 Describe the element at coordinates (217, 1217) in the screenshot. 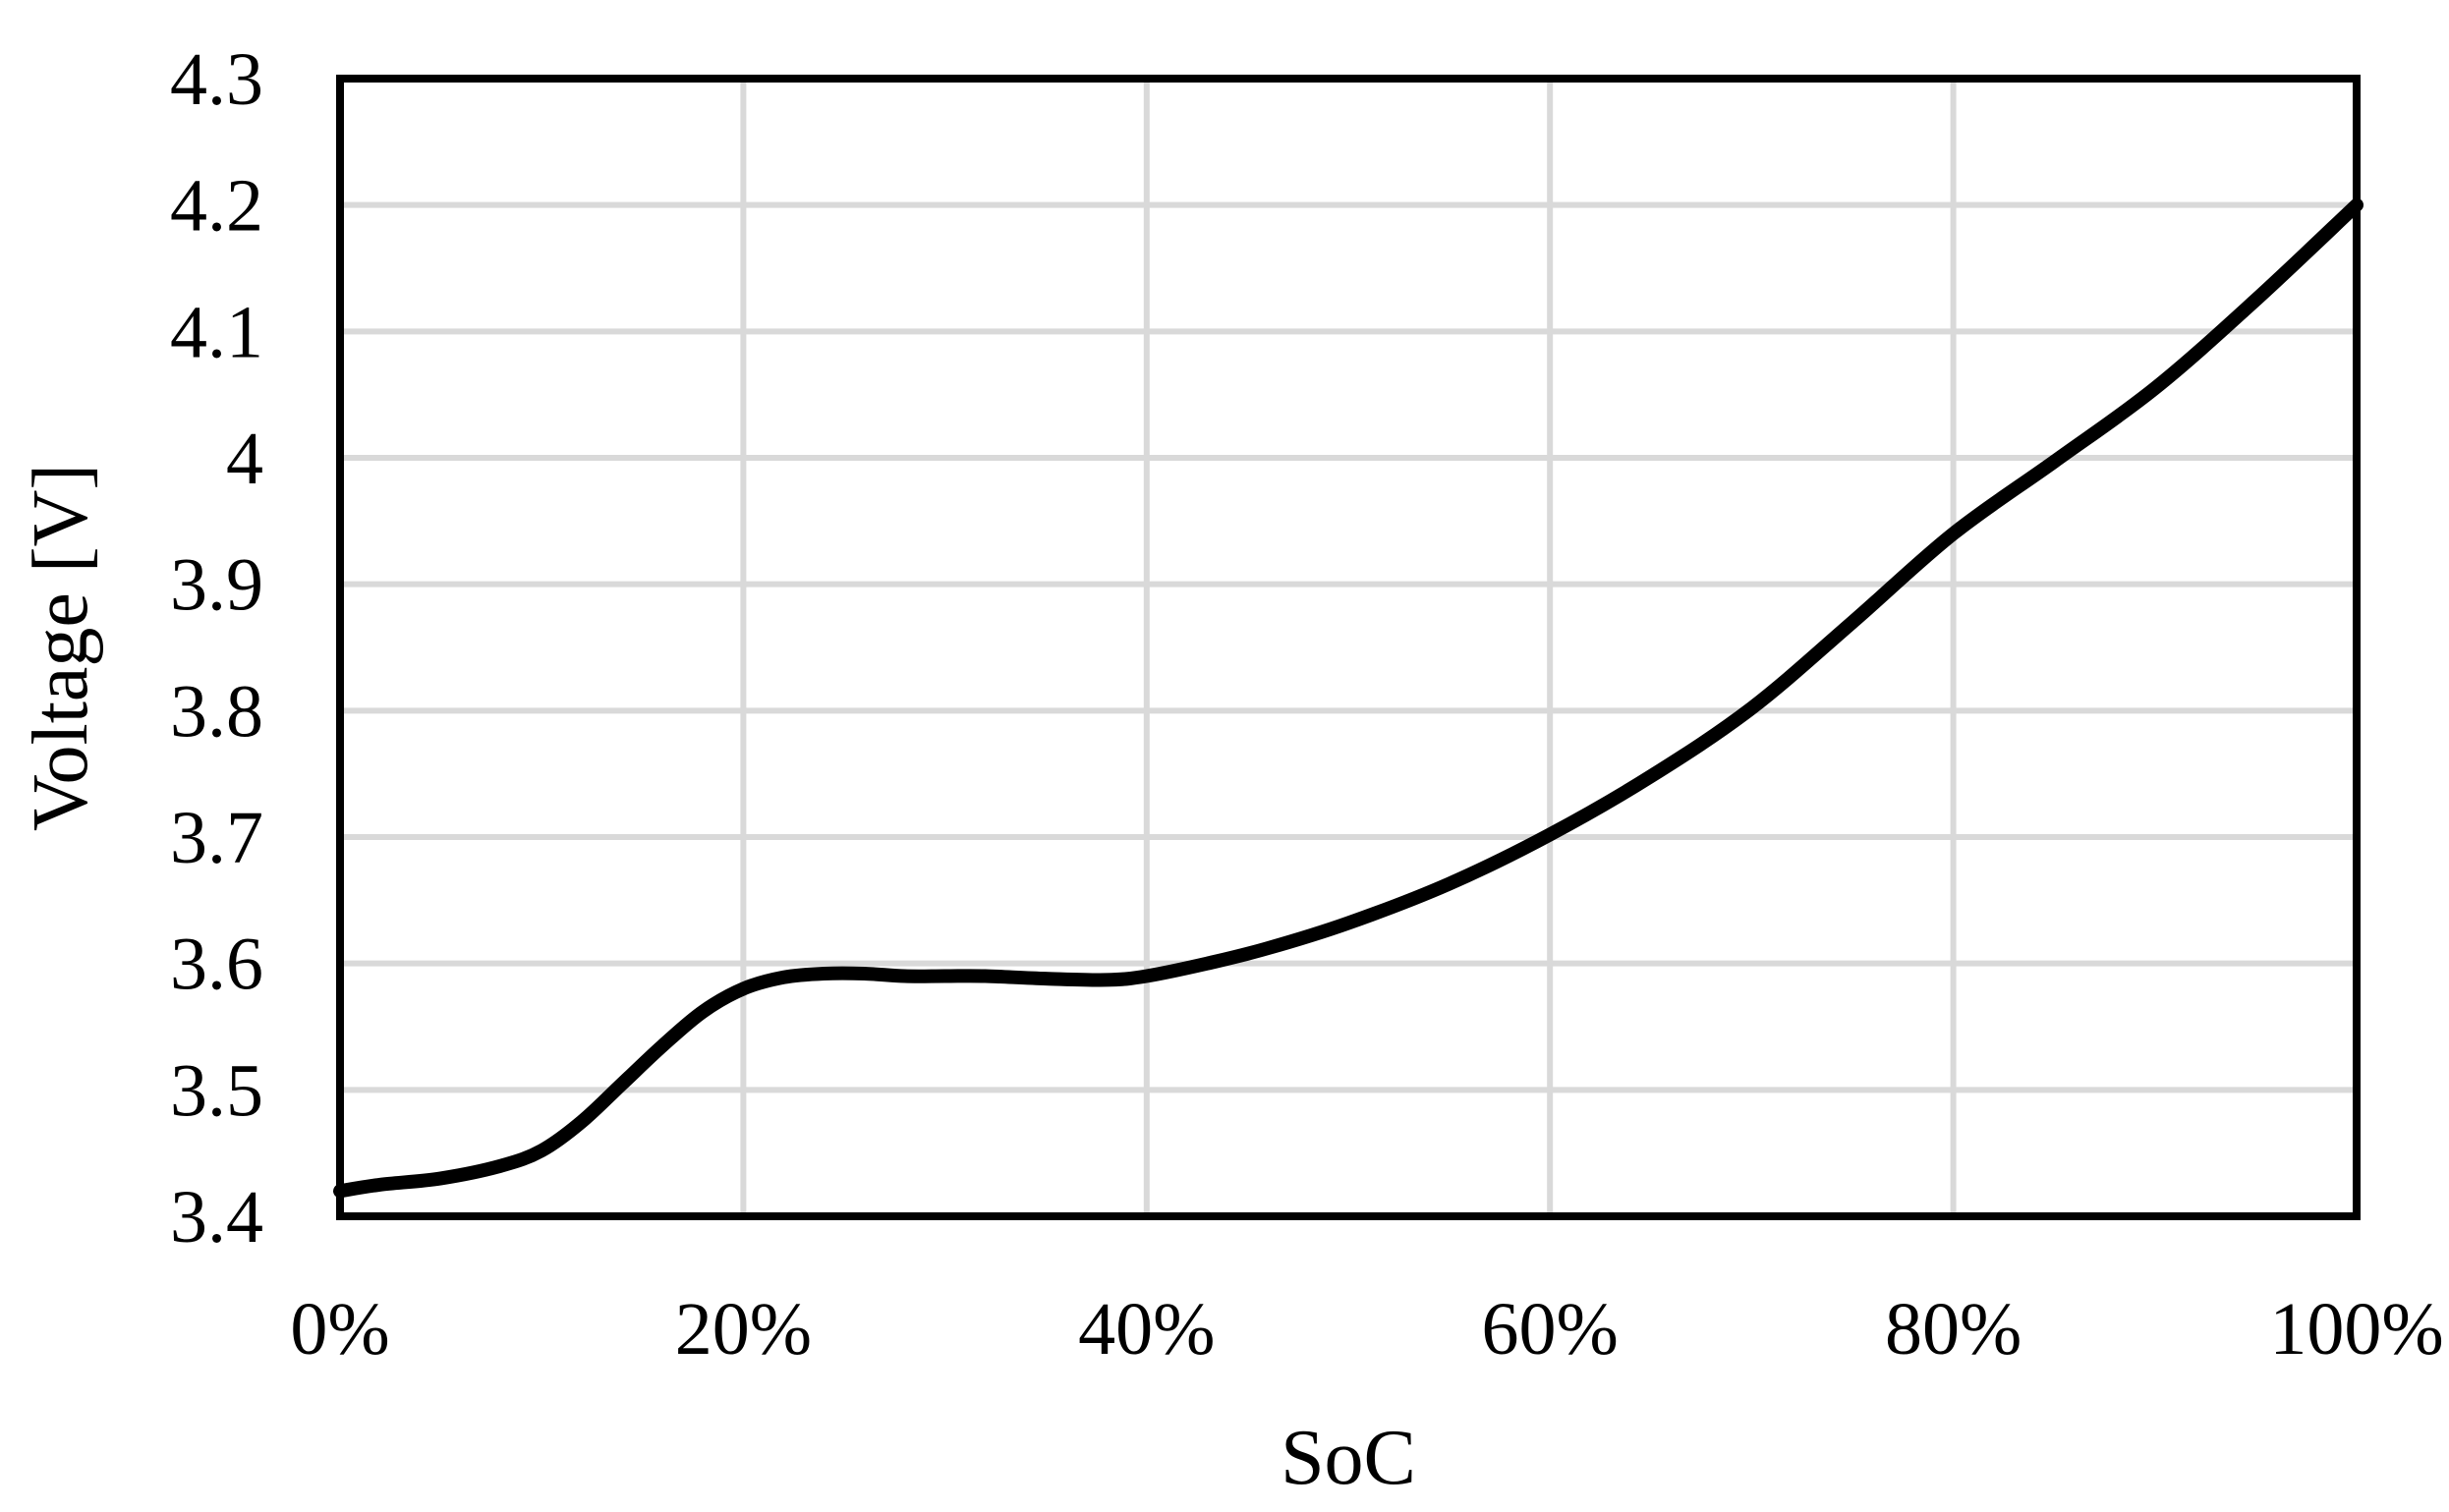

I see `y-tick-label: 3.4` at that location.